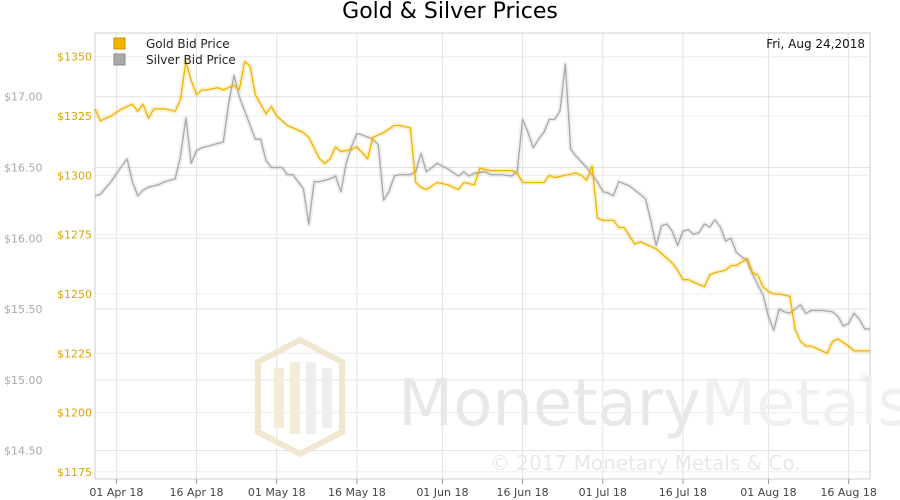  Describe the element at coordinates (357, 492) in the screenshot. I see `x-tick-label: 16 May 18` at that location.